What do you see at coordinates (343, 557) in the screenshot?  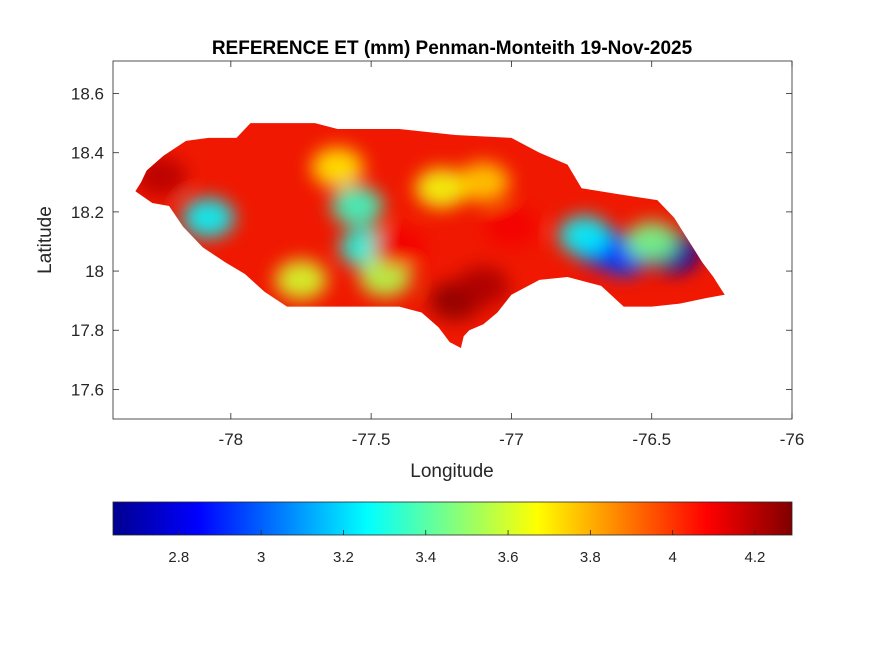 I see `colorbar-tick-label: 3.2` at bounding box center [343, 557].